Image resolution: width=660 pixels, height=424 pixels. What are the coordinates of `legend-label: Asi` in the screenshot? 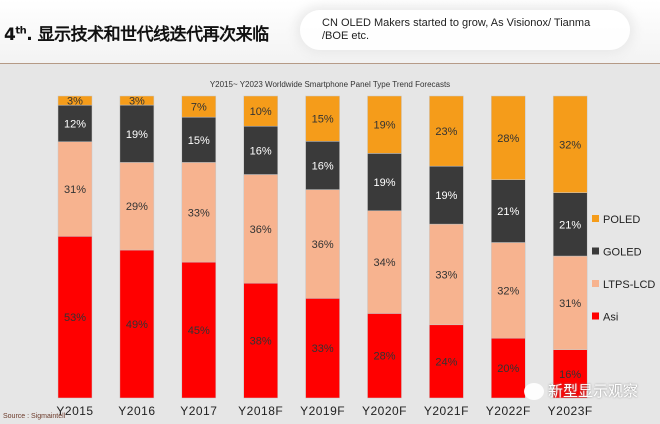 It's located at (610, 318).